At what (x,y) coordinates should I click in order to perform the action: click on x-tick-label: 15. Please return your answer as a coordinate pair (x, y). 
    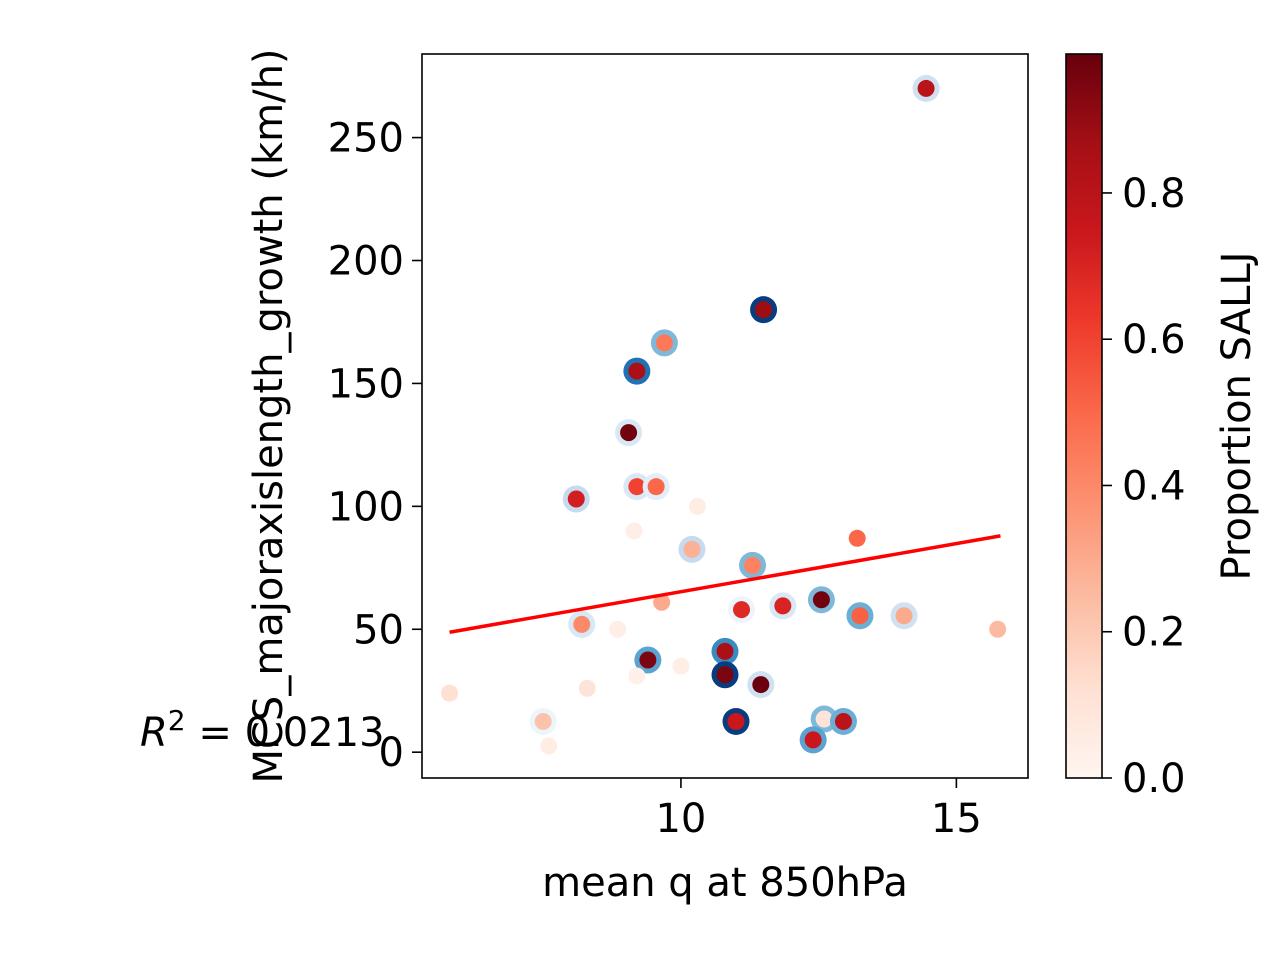
    Looking at the image, I should click on (956, 819).